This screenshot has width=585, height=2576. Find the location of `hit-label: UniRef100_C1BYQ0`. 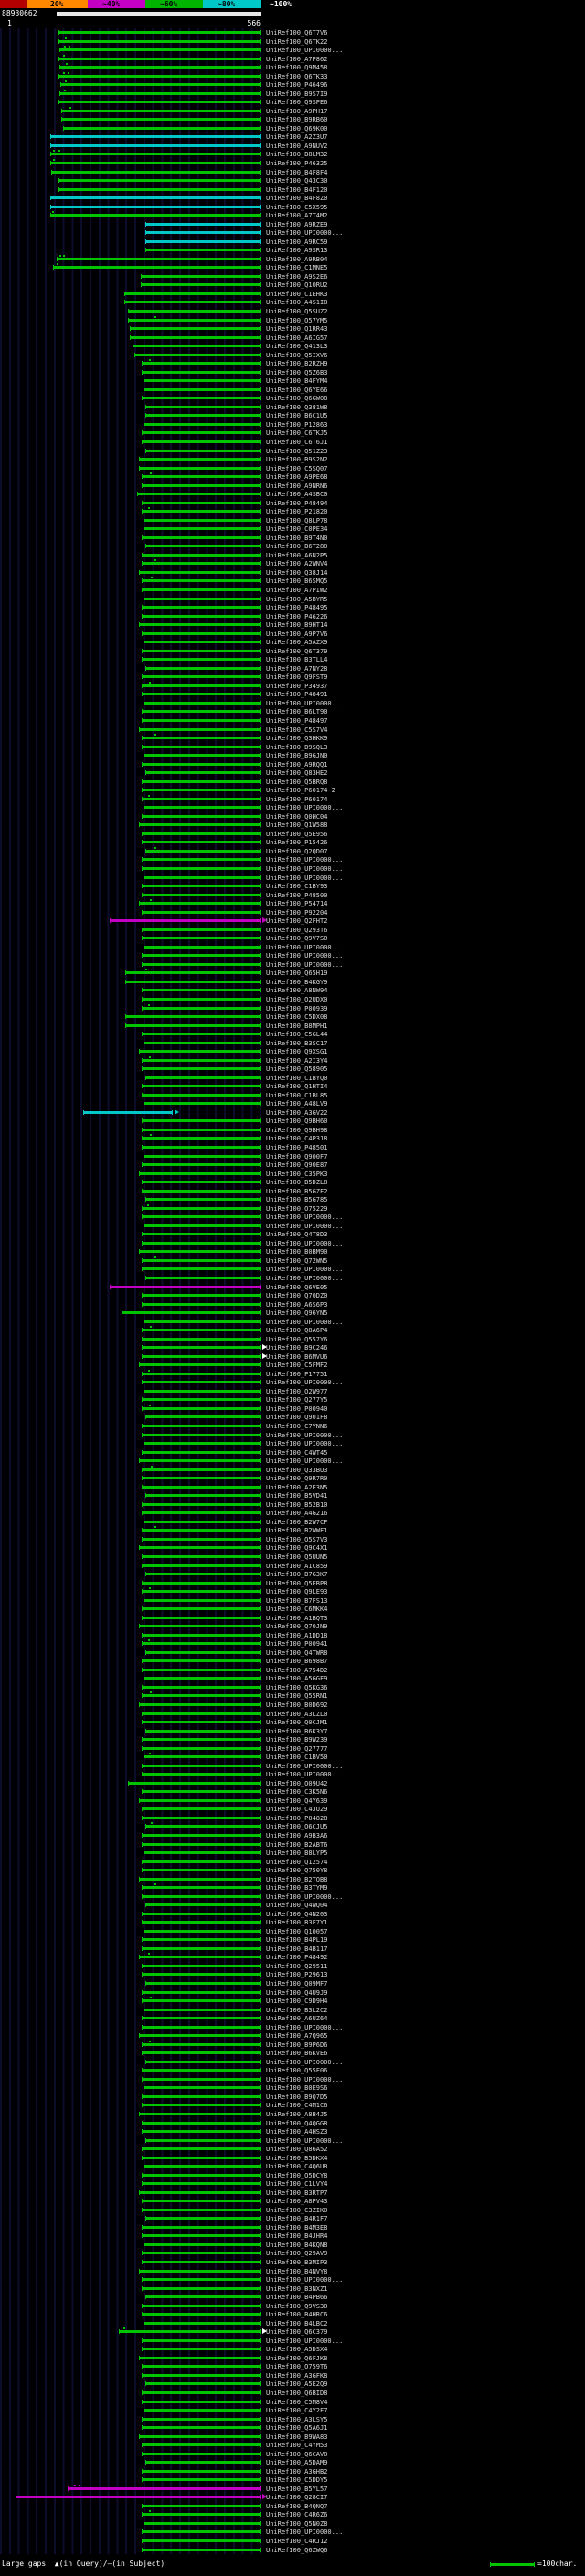

hit-label: UniRef100_C1BYQ0 is located at coordinates (297, 1078).